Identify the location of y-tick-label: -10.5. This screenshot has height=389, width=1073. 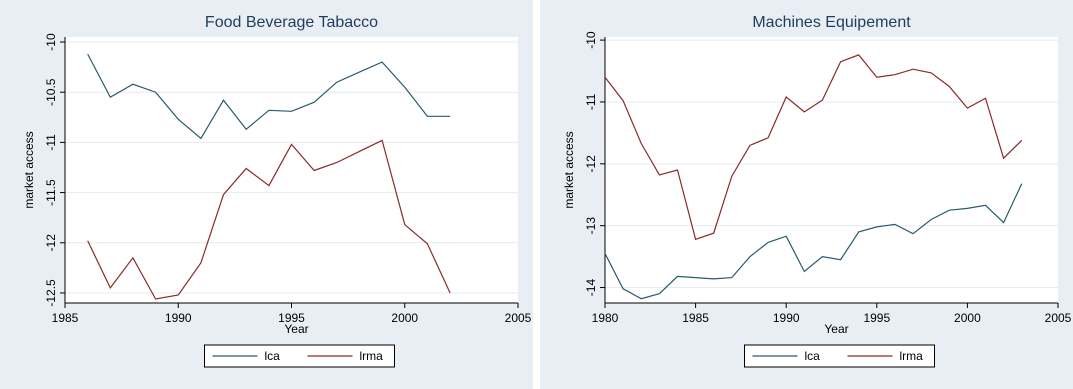
(51, 92).